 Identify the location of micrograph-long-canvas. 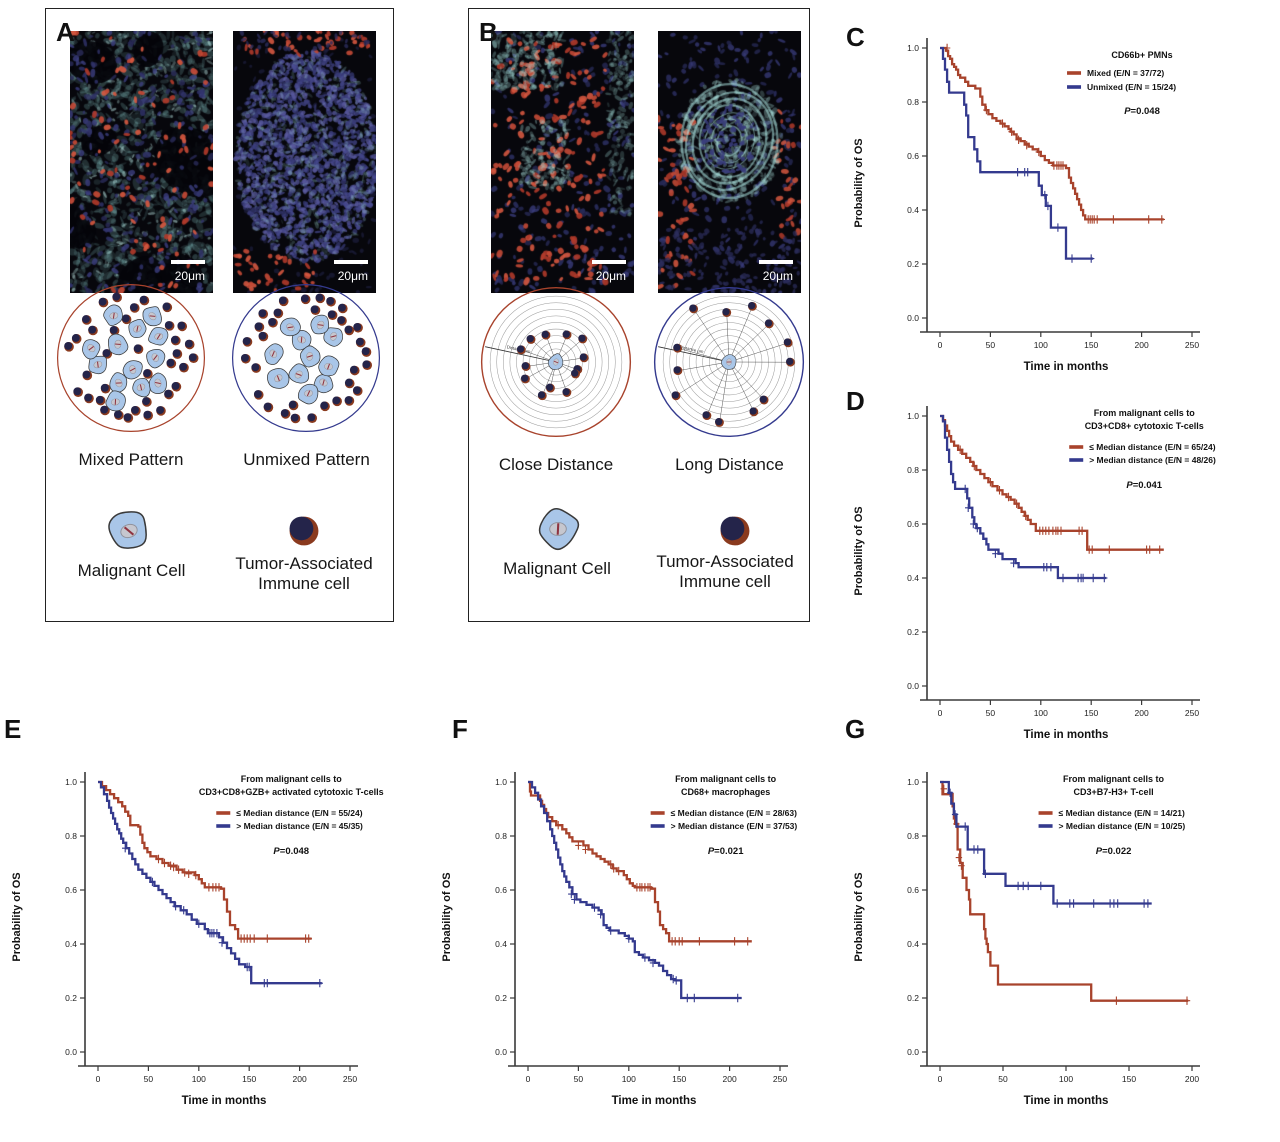
(729, 162).